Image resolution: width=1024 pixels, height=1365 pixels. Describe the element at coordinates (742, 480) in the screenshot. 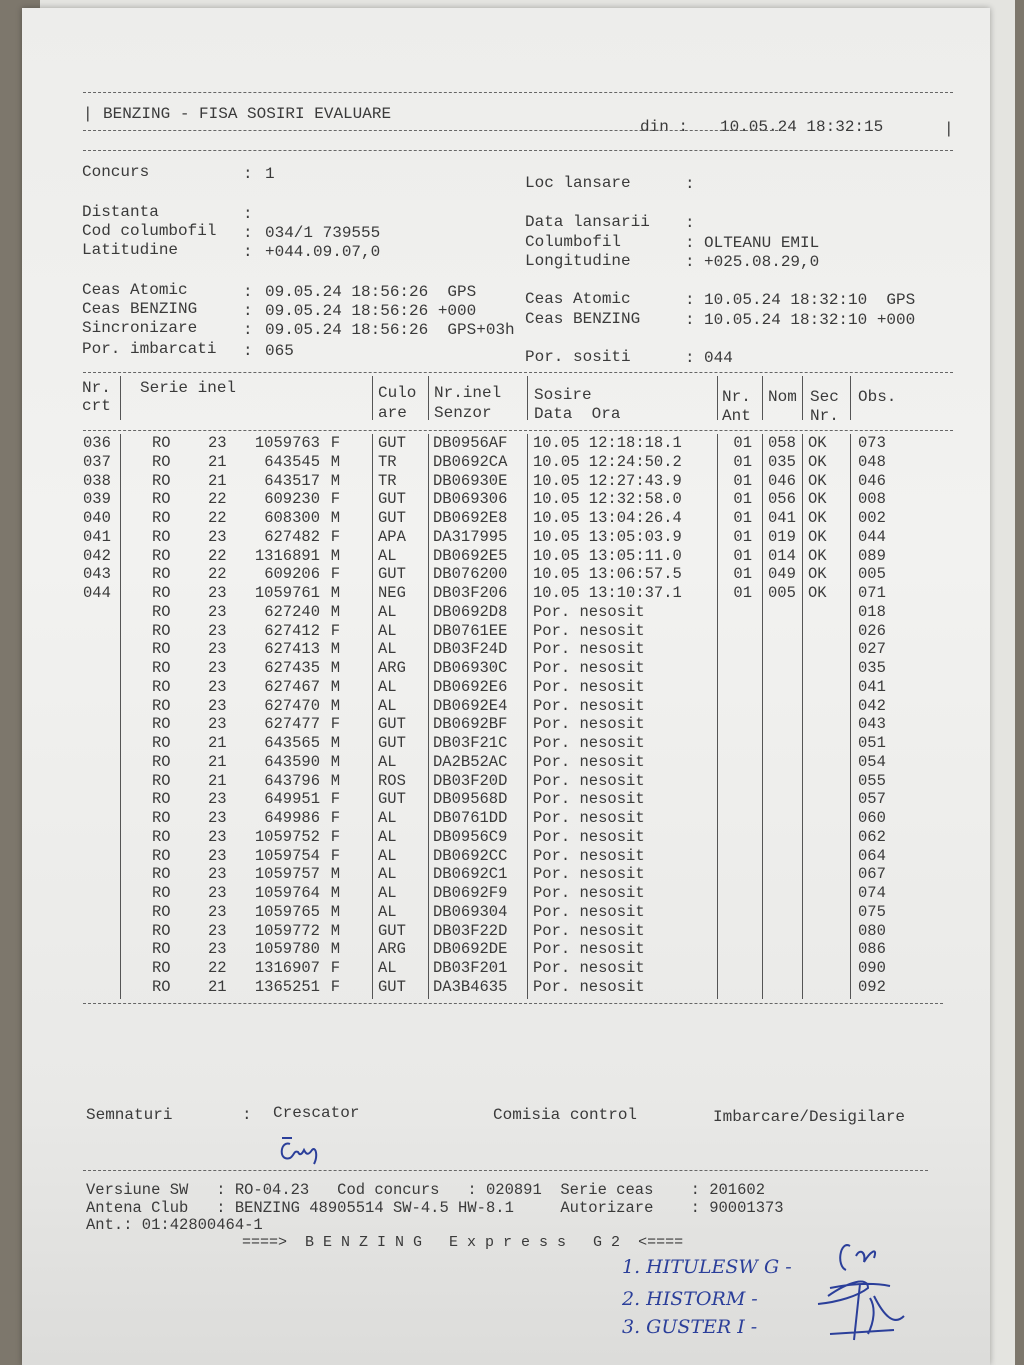

I see `table-cell: 01` at that location.